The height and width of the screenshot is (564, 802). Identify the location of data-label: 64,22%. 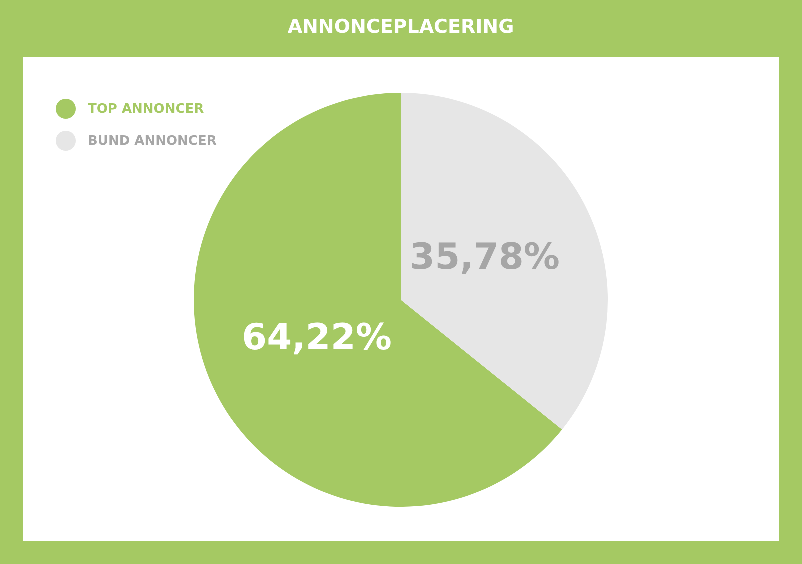
(317, 338).